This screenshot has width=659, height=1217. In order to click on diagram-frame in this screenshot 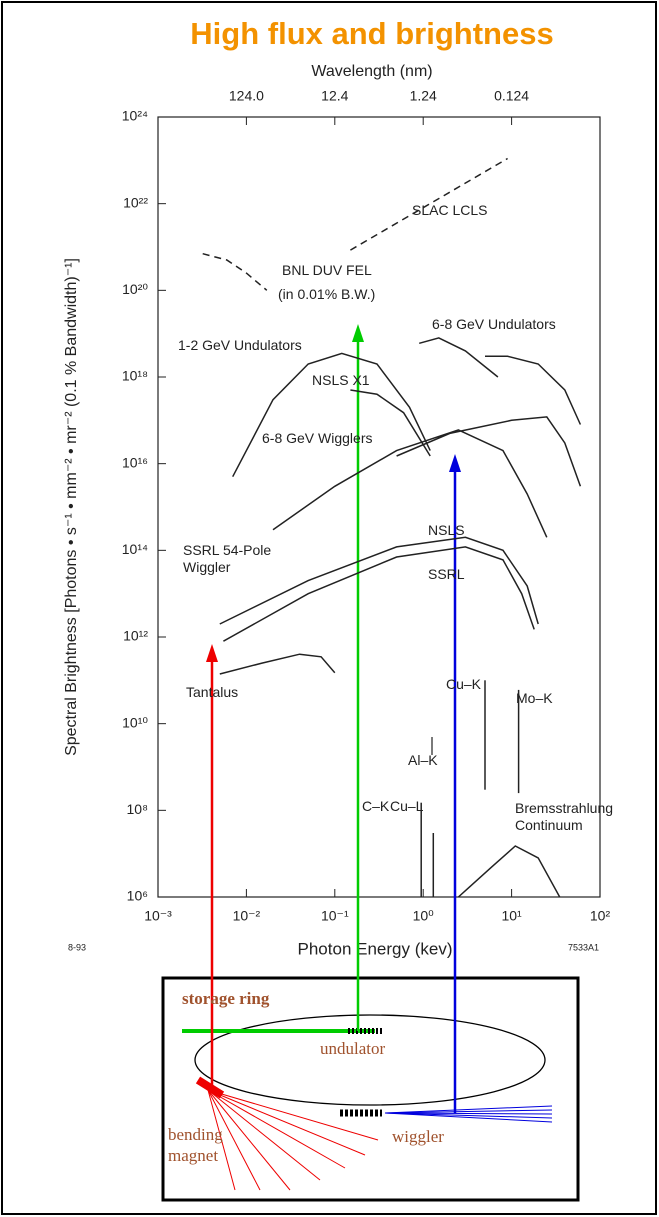, I will do `click(370, 1089)`.